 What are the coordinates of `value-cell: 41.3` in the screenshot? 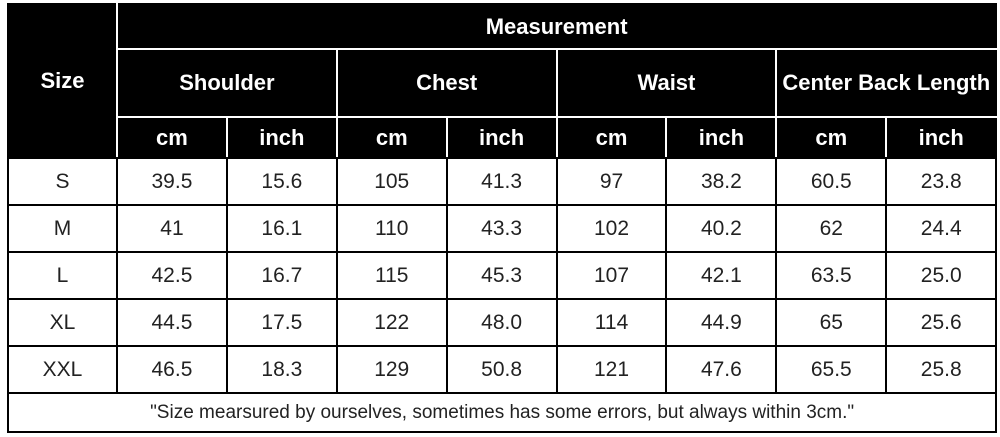 It's located at (501, 181).